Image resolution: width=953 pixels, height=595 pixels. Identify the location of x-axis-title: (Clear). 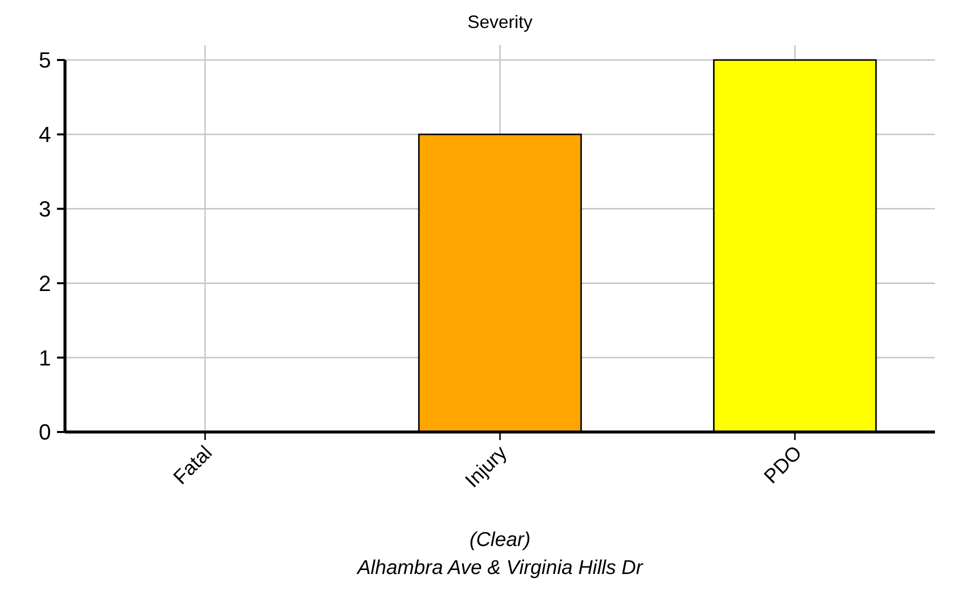
(500, 540).